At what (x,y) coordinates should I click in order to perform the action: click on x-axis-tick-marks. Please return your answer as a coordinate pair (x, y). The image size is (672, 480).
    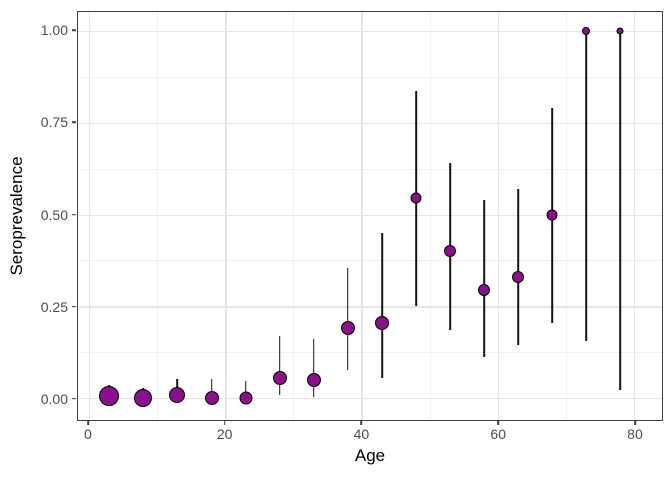
    Looking at the image, I should click on (370, 423).